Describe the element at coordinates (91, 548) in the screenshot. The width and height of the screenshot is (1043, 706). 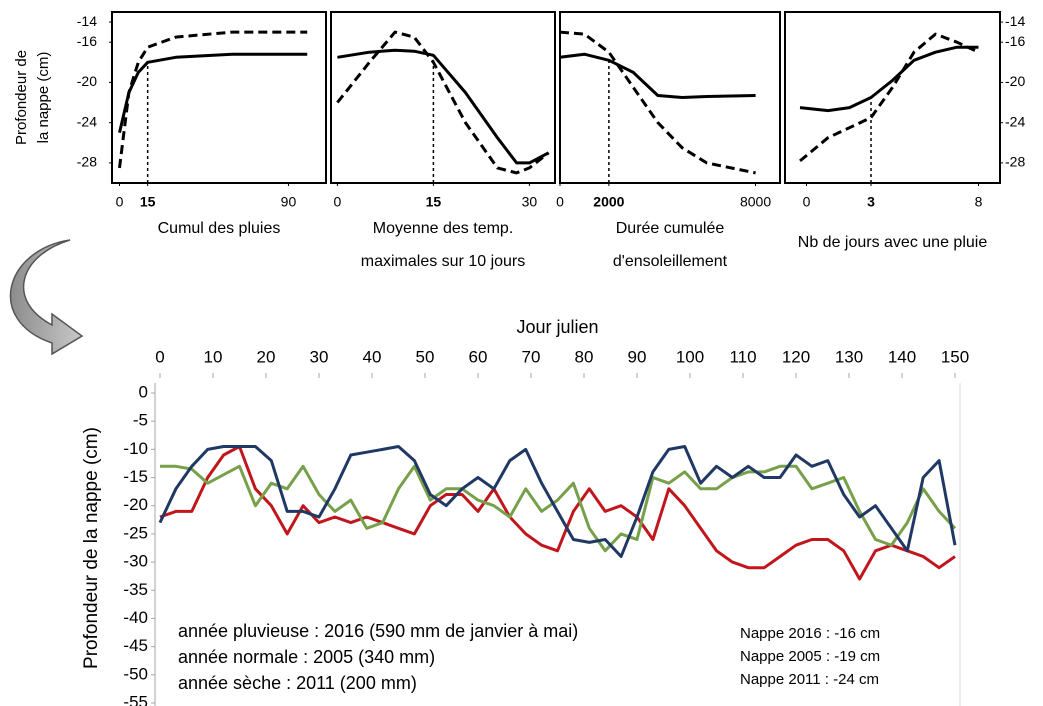
I see `y-axis-label: Profondeur de la nappe (cm)` at that location.